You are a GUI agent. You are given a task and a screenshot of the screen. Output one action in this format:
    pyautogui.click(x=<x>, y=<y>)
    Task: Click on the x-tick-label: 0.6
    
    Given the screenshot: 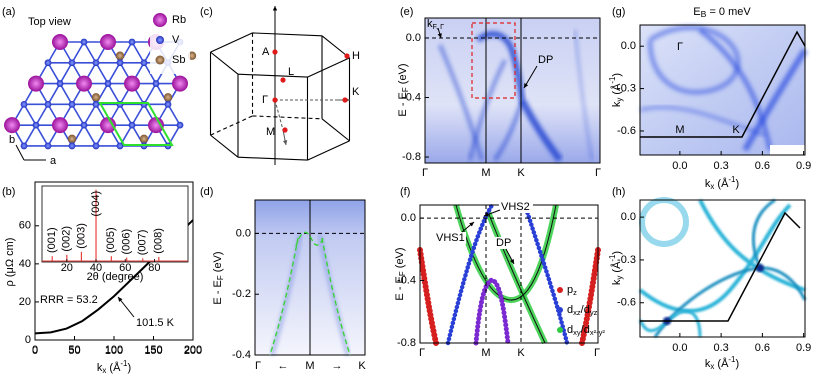 What is the action you would take?
    pyautogui.click(x=762, y=348)
    